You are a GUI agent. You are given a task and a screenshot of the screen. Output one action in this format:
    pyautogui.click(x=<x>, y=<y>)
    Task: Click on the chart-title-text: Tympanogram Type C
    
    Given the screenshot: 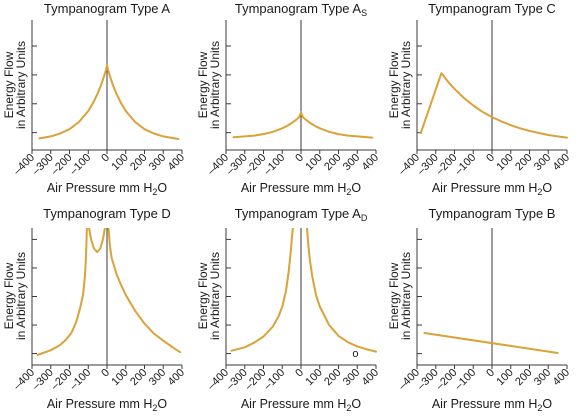 What is the action you would take?
    pyautogui.click(x=492, y=8)
    